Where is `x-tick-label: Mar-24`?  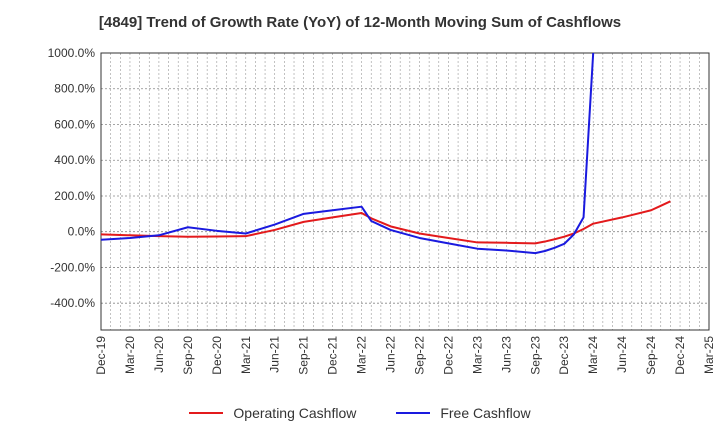 x-tick-label: Mar-24 is located at coordinates (593, 355).